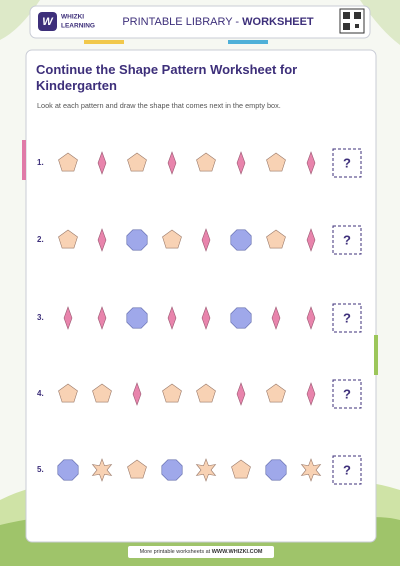 This screenshot has width=400, height=571. I want to click on row-number: 4., so click(40, 393).